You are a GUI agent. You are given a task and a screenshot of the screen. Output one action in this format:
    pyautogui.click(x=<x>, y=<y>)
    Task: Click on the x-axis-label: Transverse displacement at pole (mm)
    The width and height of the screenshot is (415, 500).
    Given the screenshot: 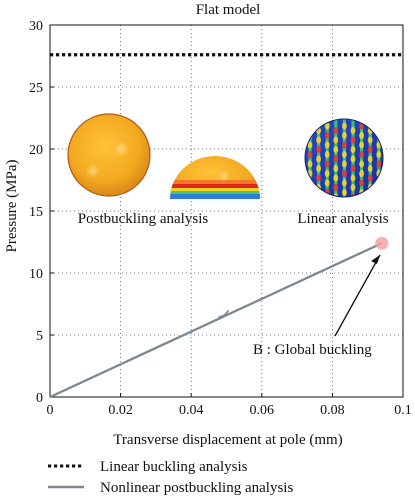 What is the action you would take?
    pyautogui.click(x=227, y=440)
    